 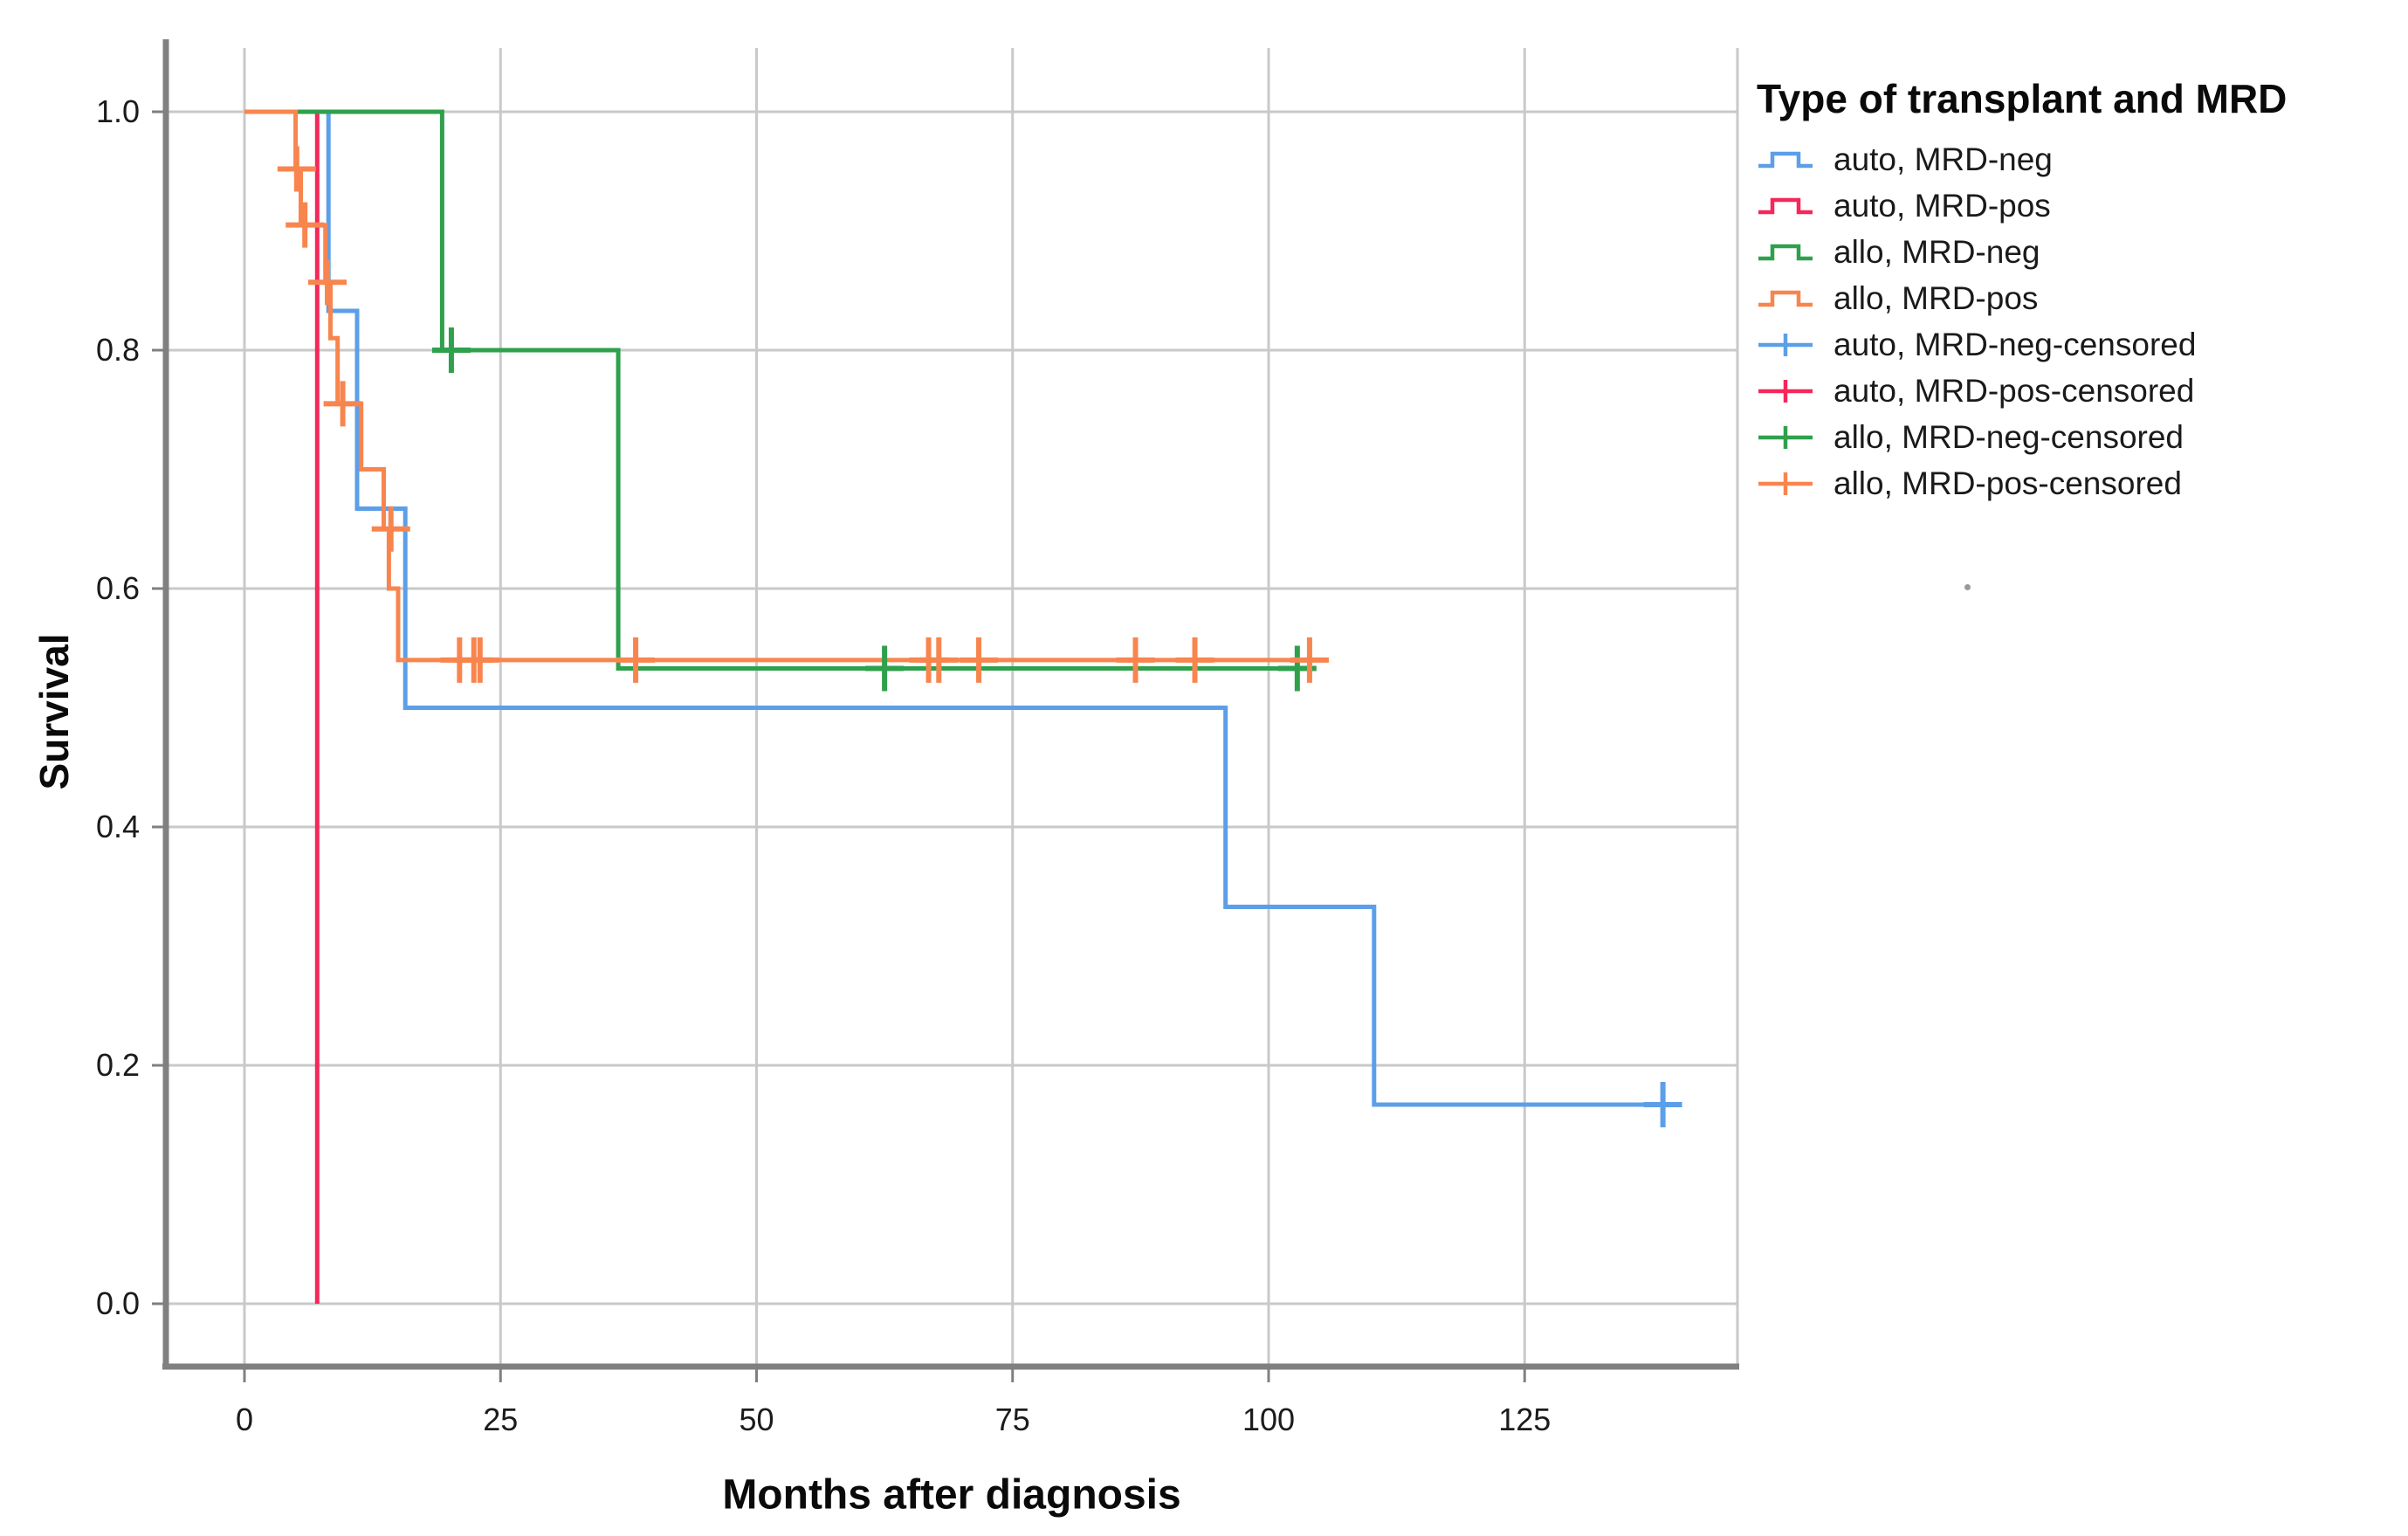 I want to click on x-tick-label: 25, so click(x=500, y=1419).